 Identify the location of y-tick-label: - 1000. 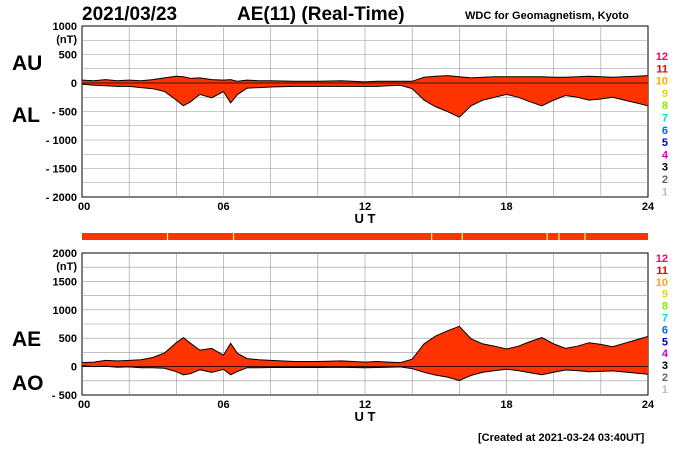
(61, 141).